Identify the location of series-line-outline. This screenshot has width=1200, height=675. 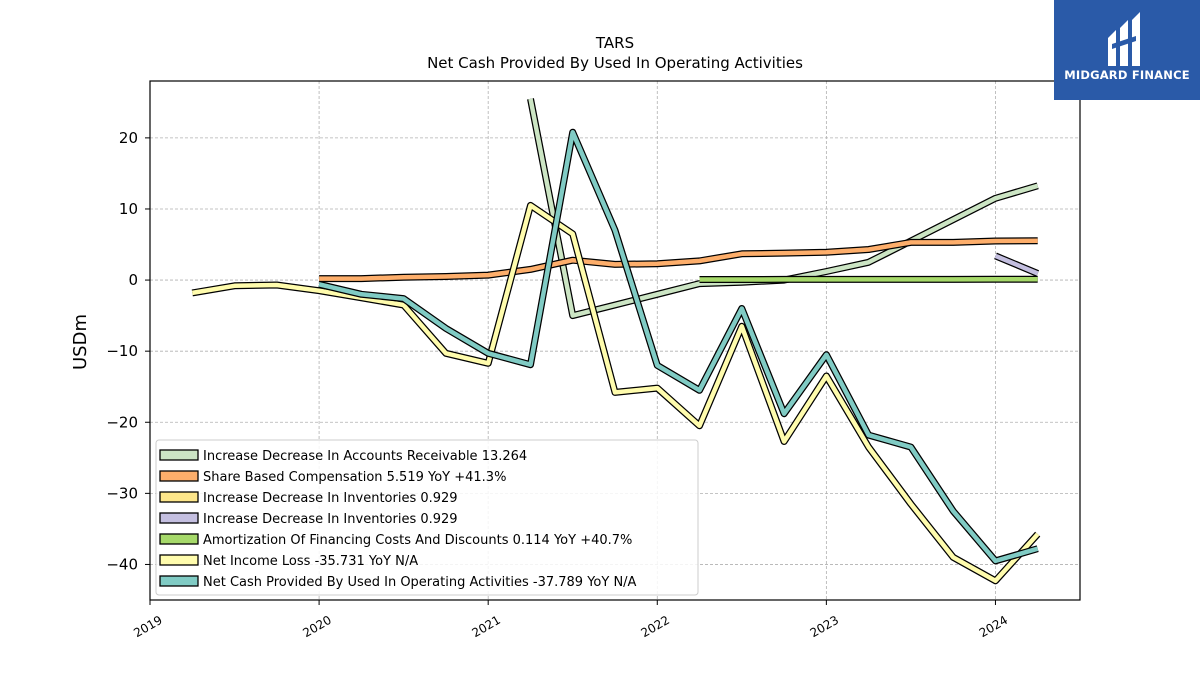
(678, 260).